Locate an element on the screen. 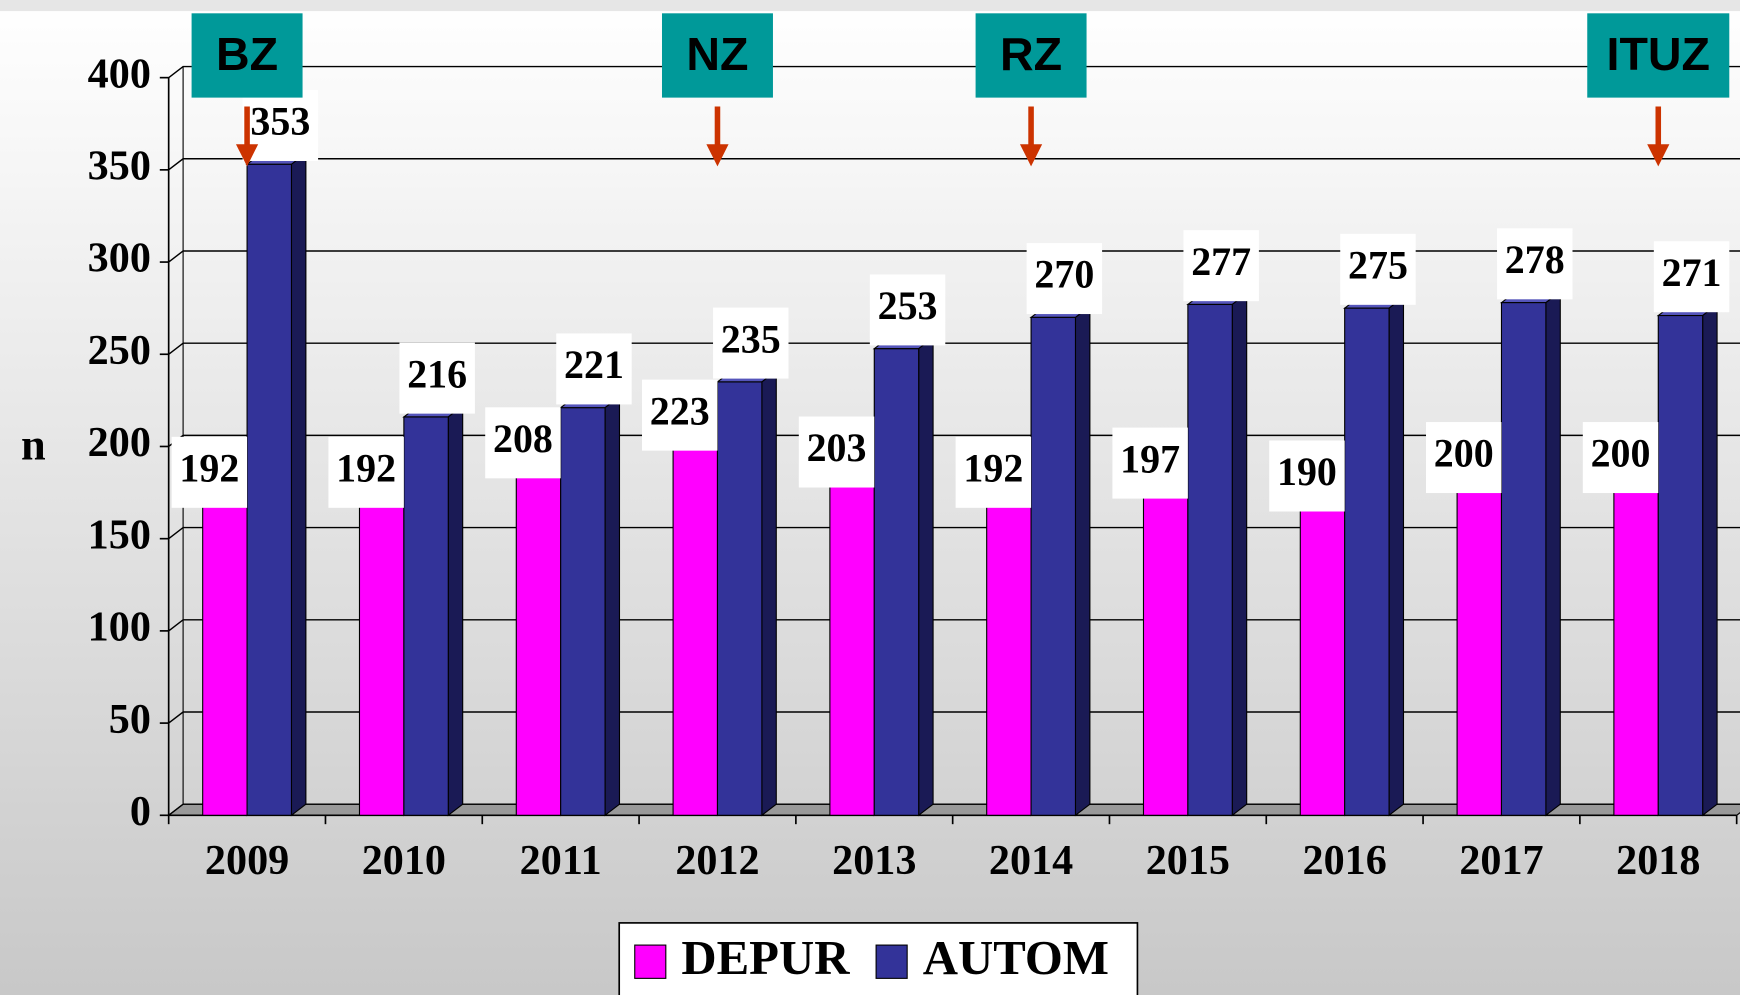 The image size is (1740, 995). value-label: 223 is located at coordinates (680, 410).